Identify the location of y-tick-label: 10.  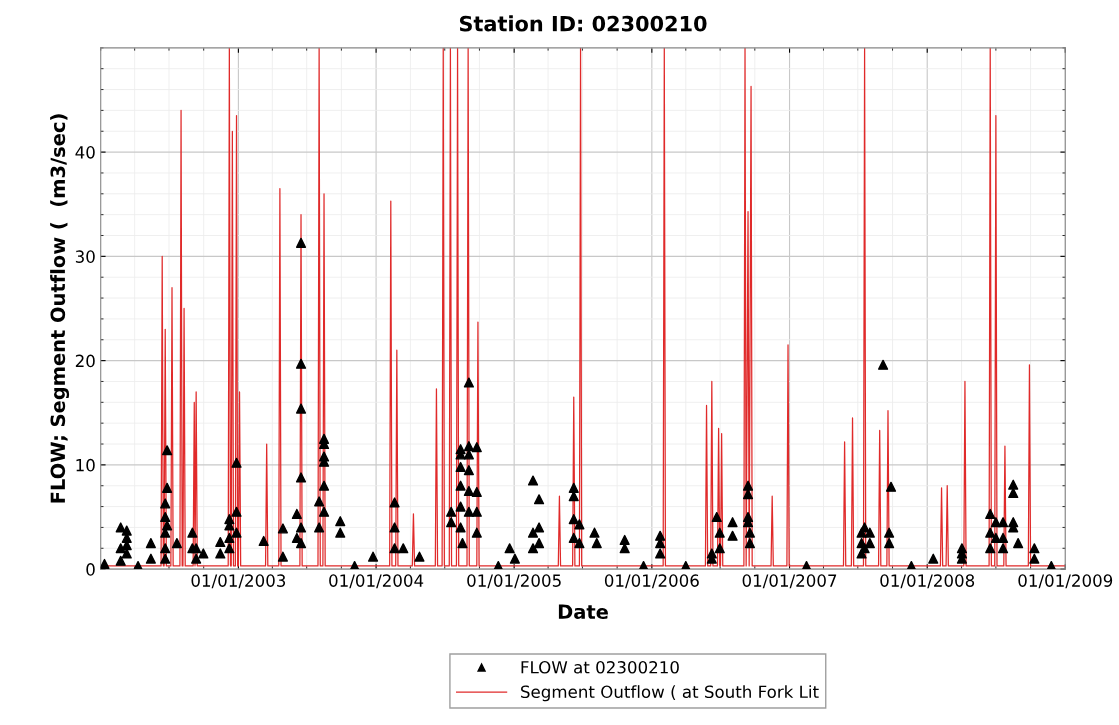
(85, 465).